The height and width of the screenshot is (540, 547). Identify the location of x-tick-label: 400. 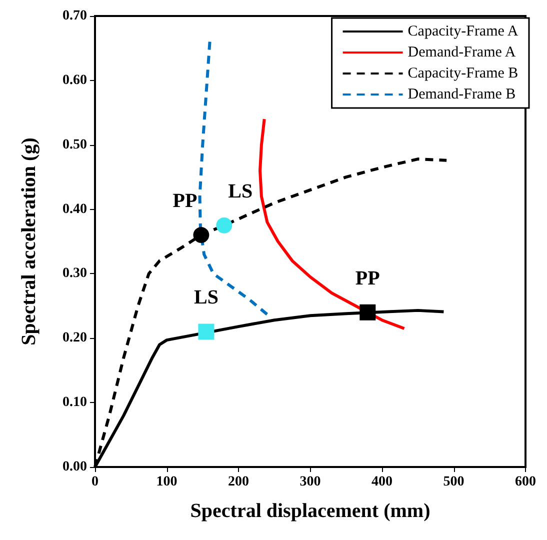
(382, 482).